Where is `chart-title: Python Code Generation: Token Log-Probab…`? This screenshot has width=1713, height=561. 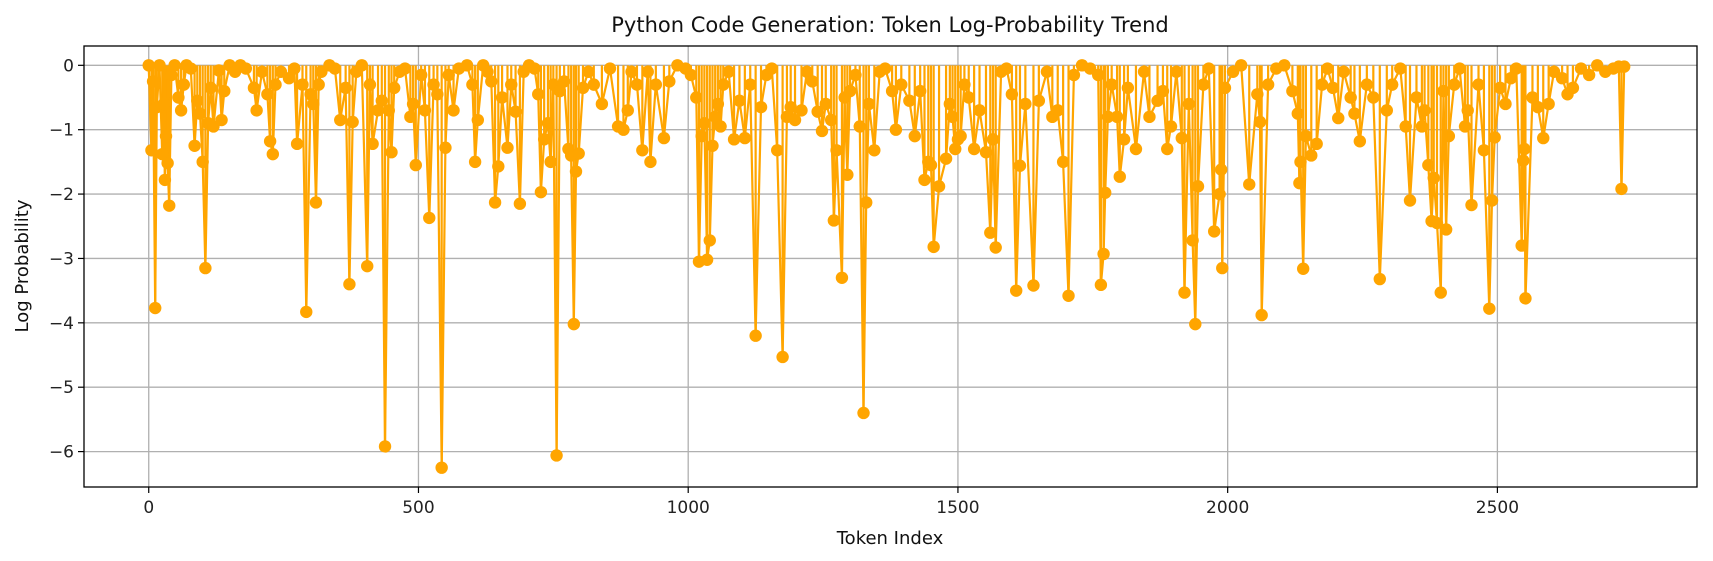 chart-title: Python Code Generation: Token Log-Probab… is located at coordinates (889, 25).